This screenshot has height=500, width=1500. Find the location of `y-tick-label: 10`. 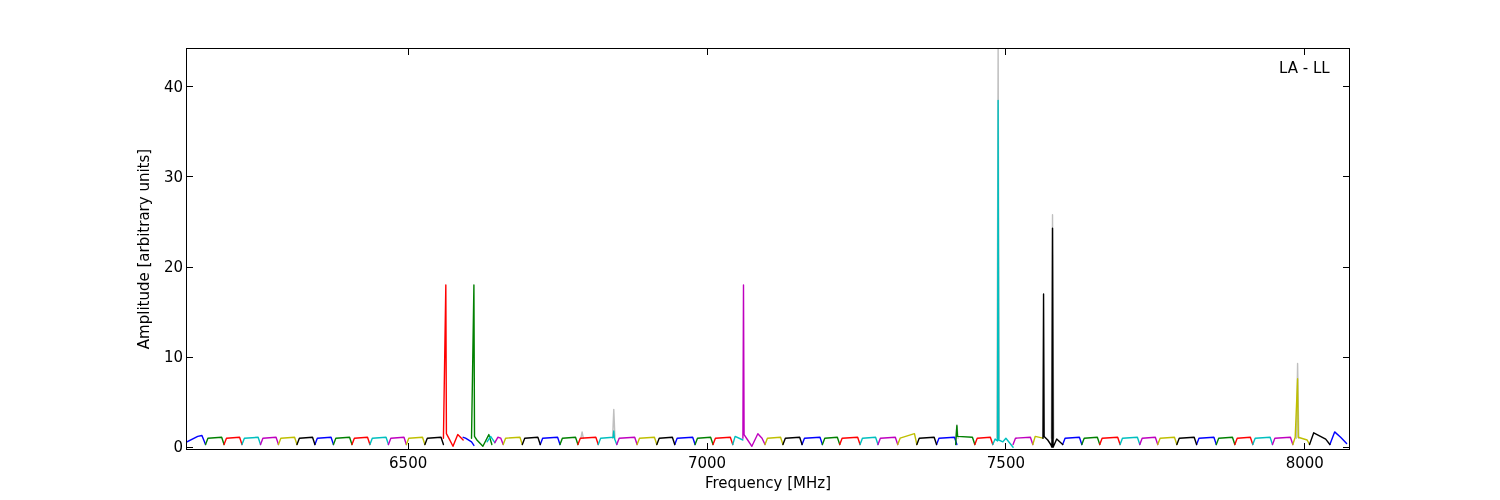

y-tick-label: 10 is located at coordinates (173, 357).